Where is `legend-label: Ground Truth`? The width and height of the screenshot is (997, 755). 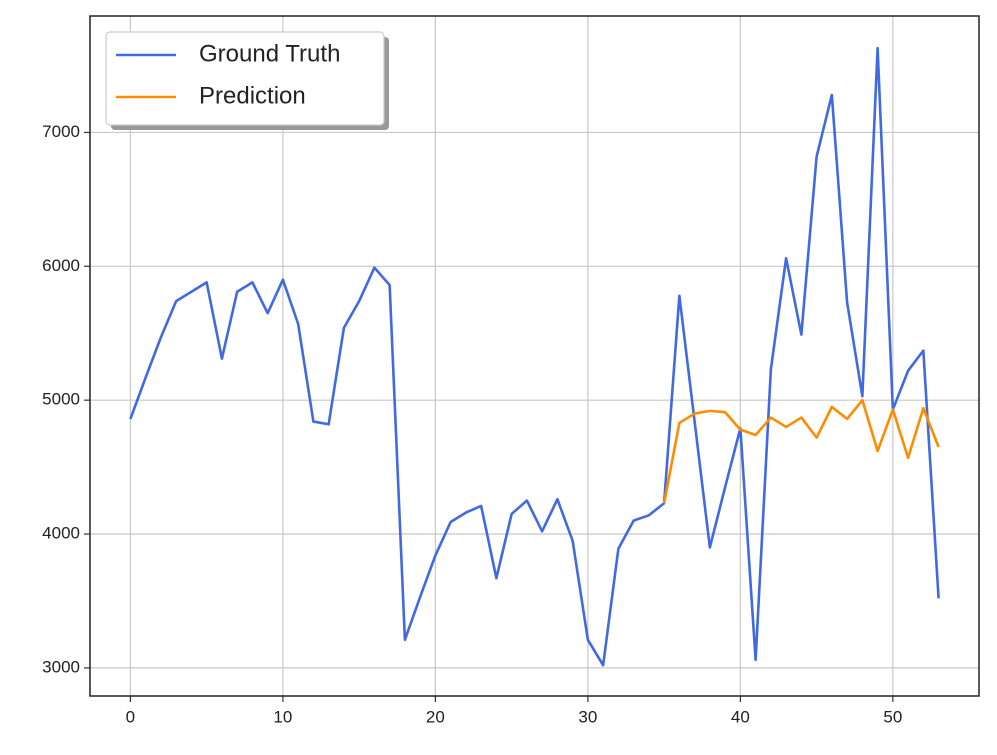 legend-label: Ground Truth is located at coordinates (269, 53).